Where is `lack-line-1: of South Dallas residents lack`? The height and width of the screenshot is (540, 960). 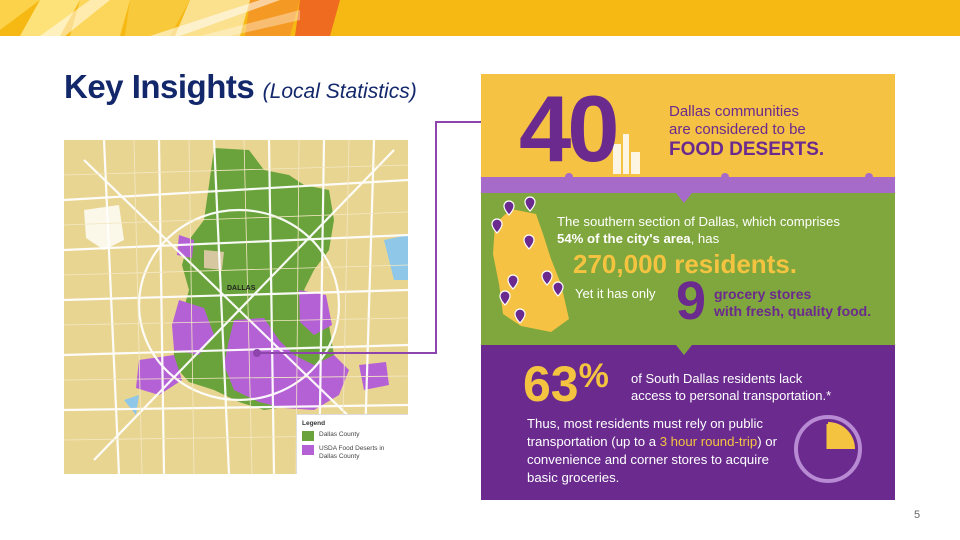
lack-line-1: of South Dallas residents lack is located at coordinates (717, 378).